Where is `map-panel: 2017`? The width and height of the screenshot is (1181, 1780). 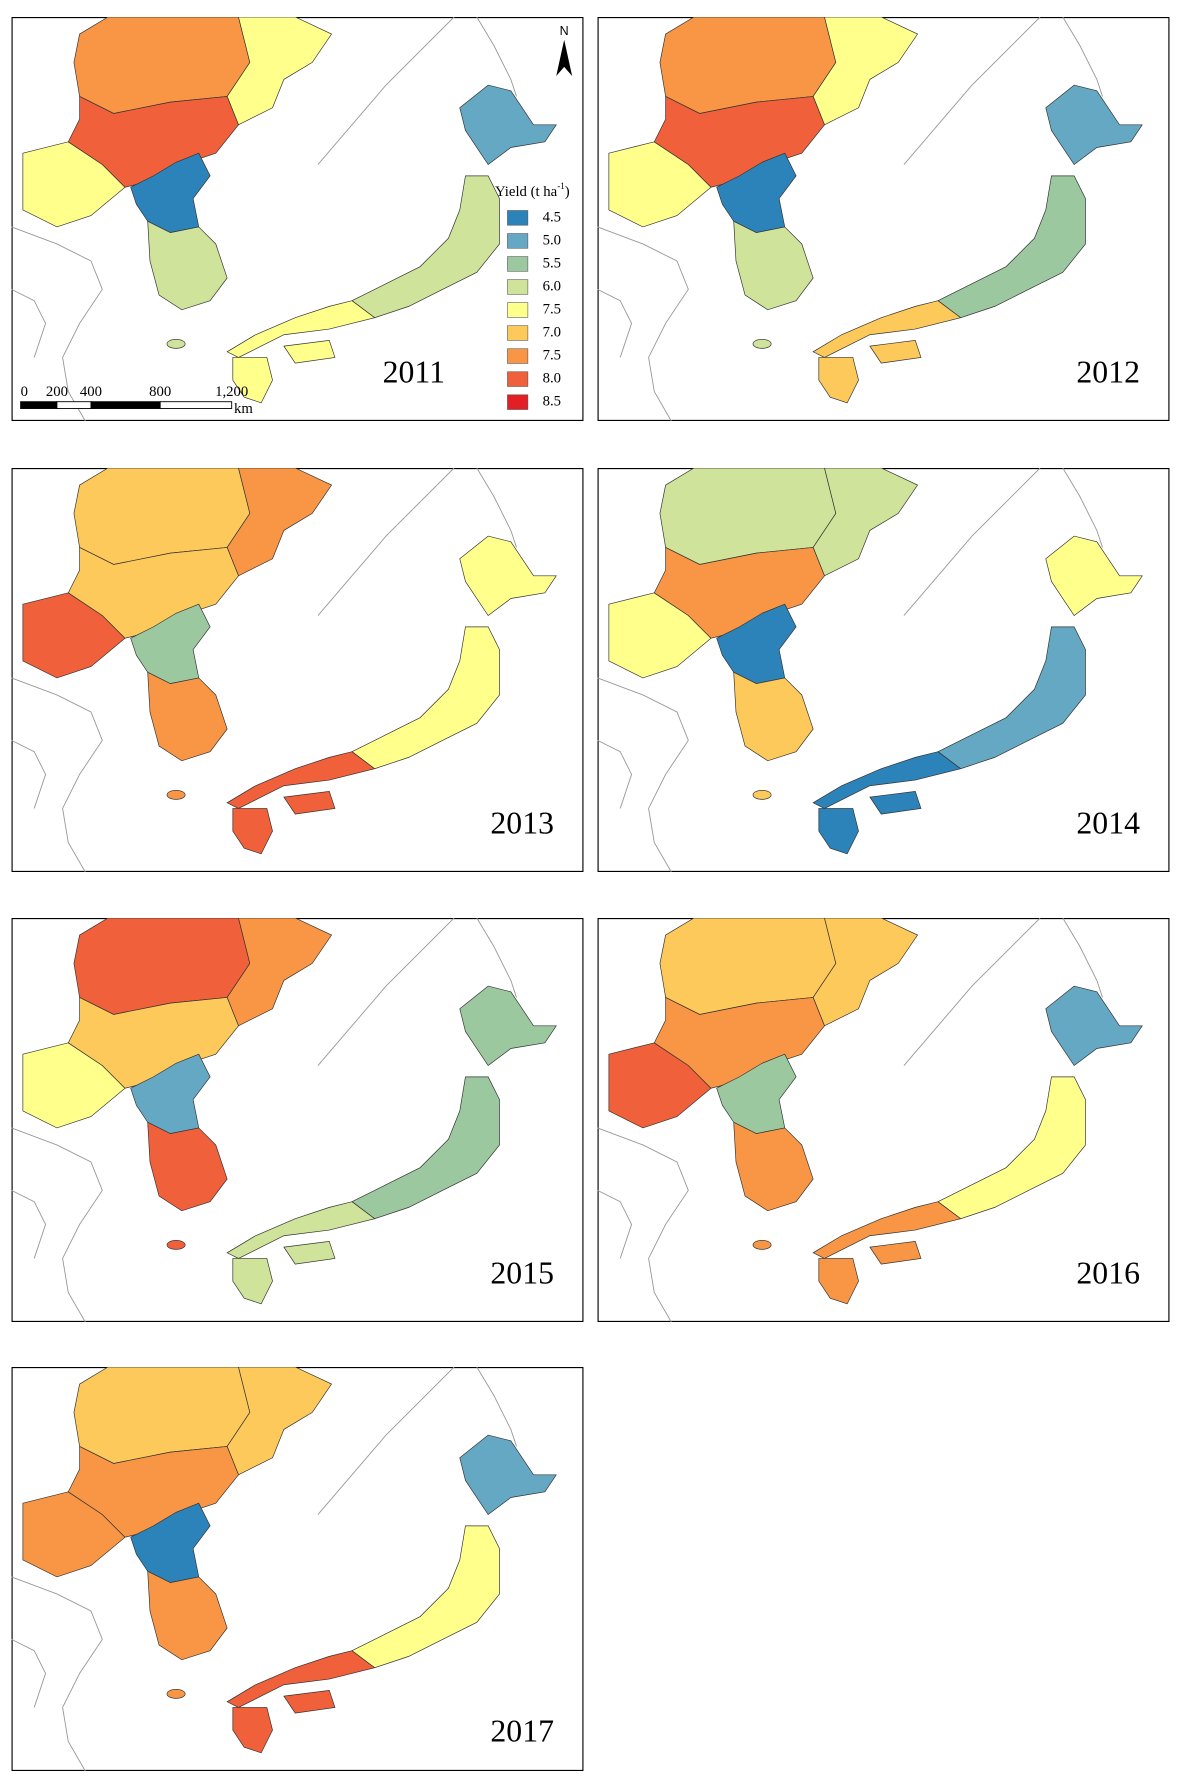
map-panel: 2017 is located at coordinates (297, 1569).